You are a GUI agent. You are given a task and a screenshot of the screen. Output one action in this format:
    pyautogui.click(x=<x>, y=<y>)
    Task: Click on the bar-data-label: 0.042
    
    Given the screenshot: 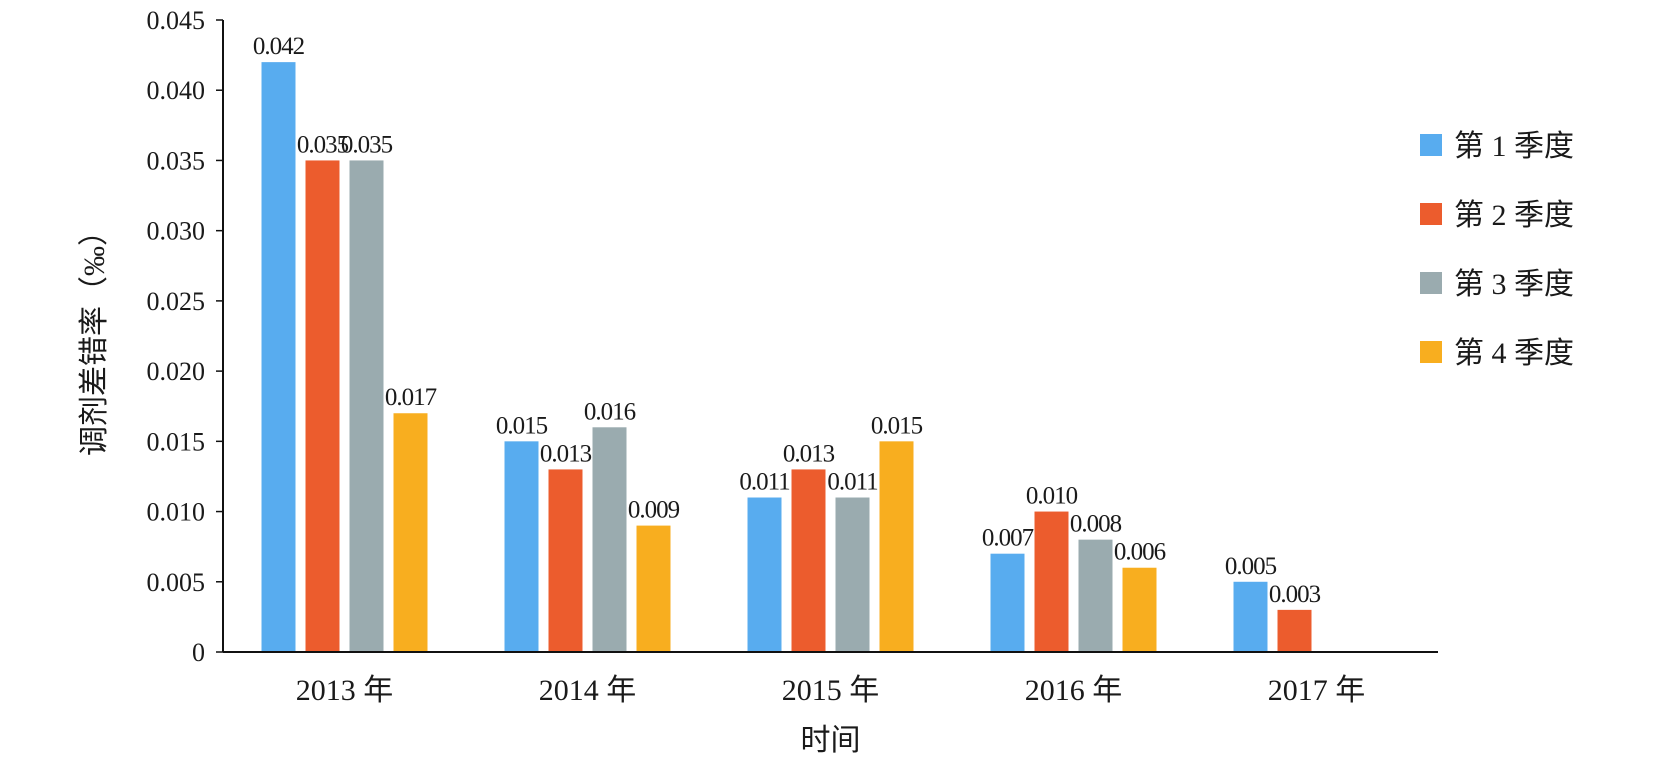 What is the action you would take?
    pyautogui.click(x=279, y=46)
    